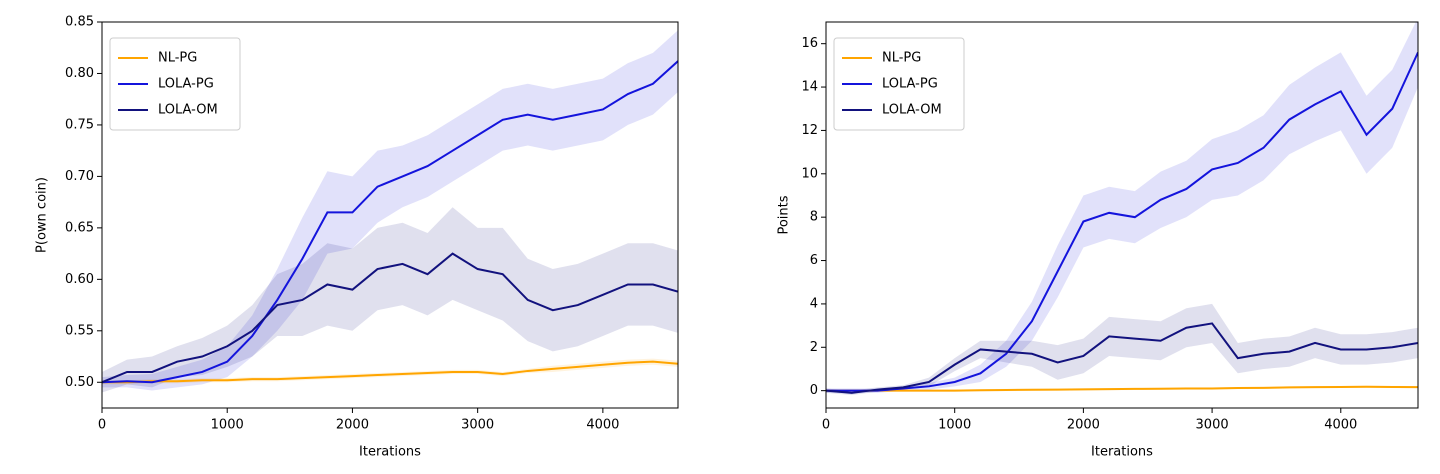 Image resolution: width=1440 pixels, height=474 pixels. I want to click on y-tick-label: 0, so click(814, 390).